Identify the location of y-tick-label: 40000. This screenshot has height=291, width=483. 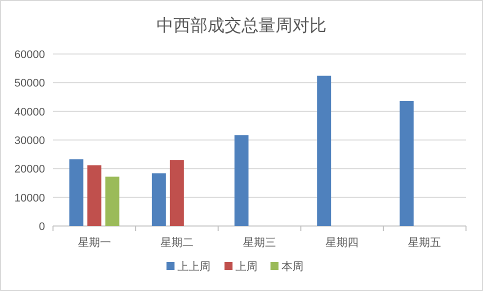
(29, 112).